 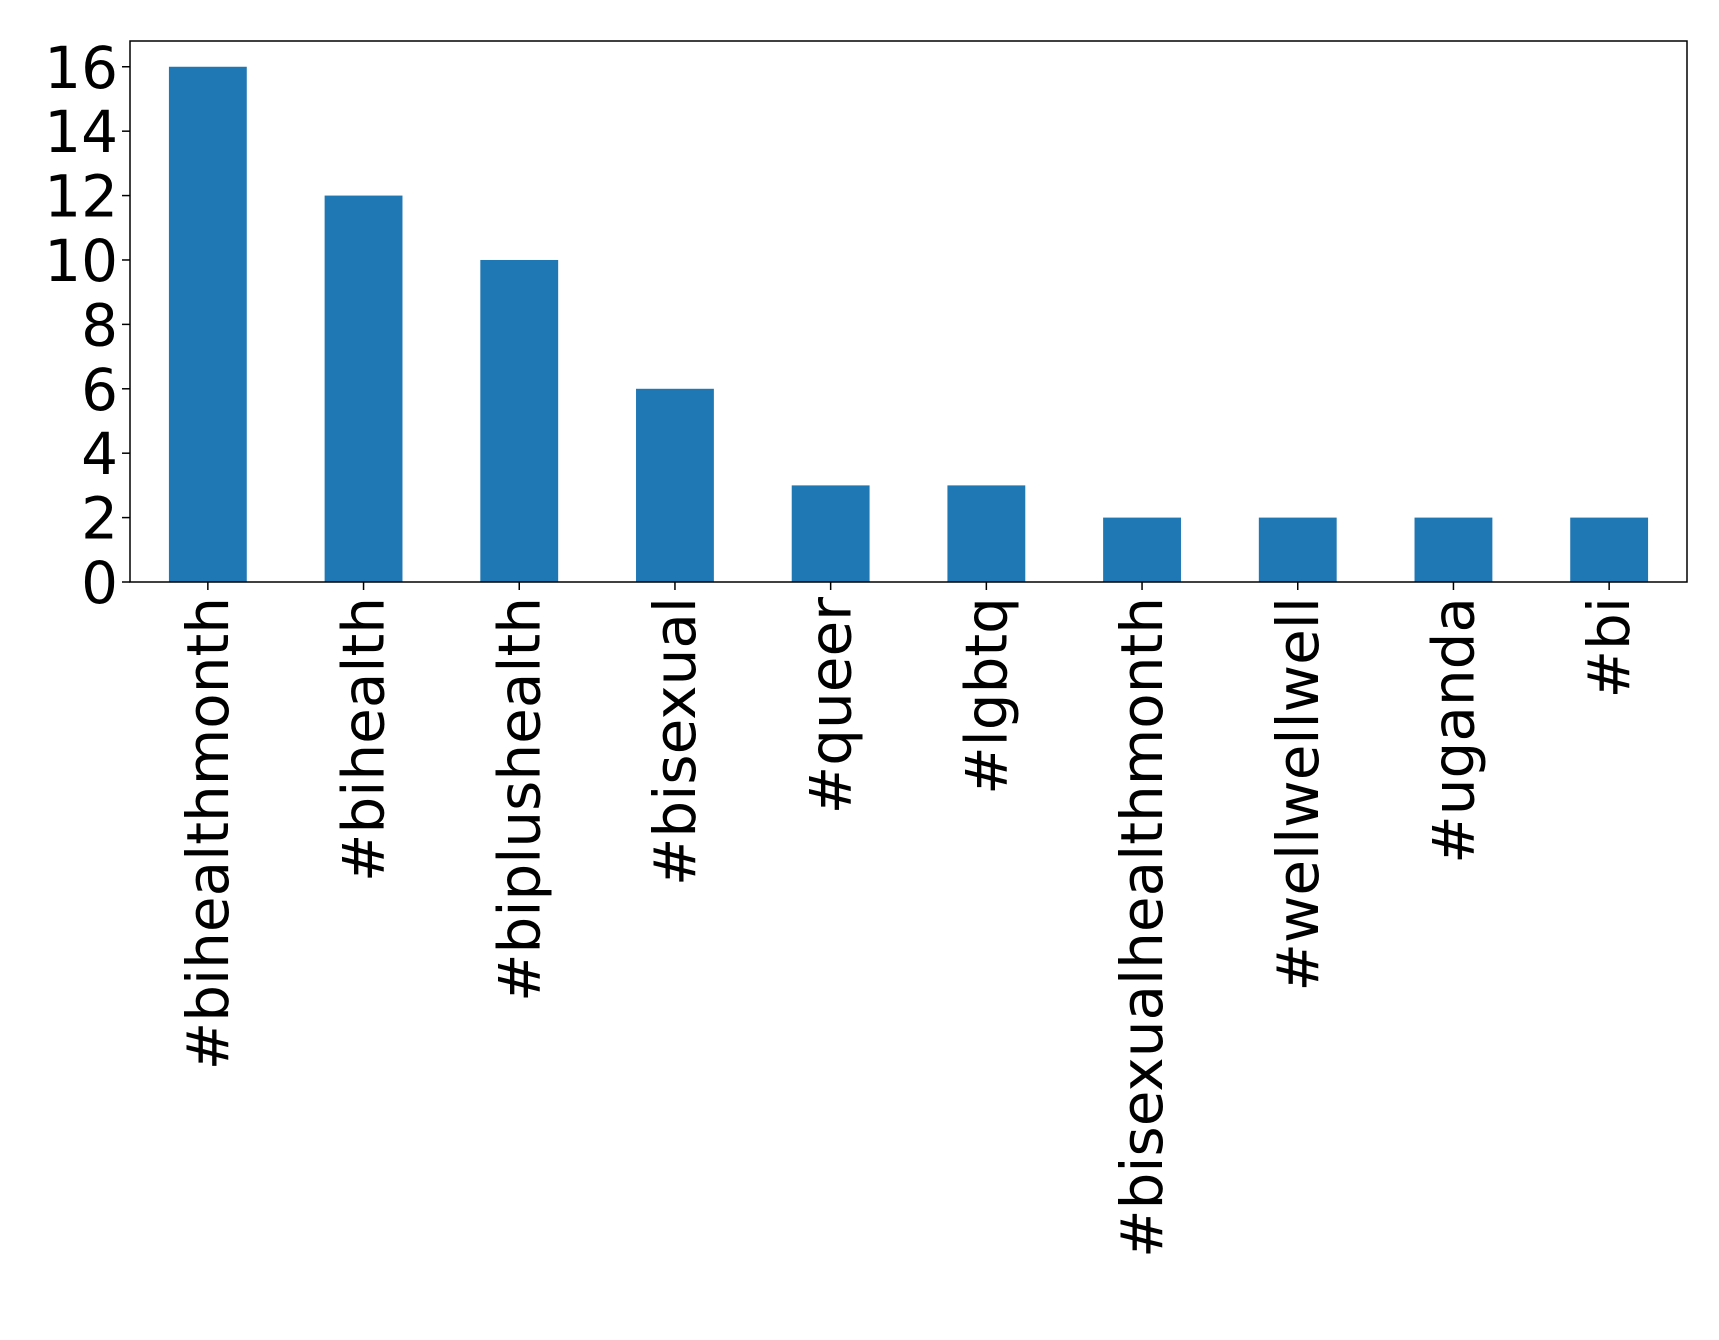 What do you see at coordinates (81, 261) in the screenshot?
I see `y-tick-label: 10` at bounding box center [81, 261].